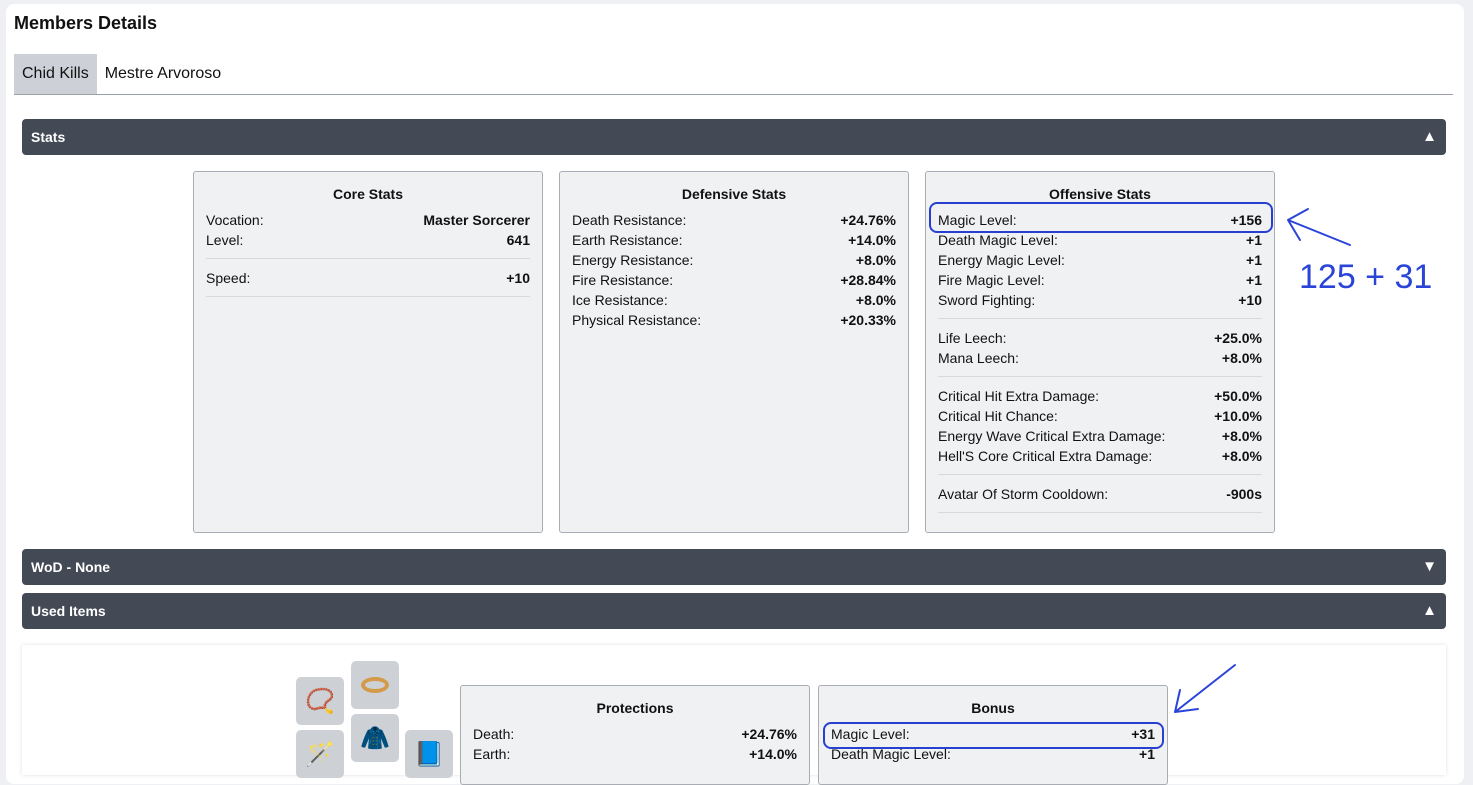 This screenshot has width=1473, height=785. Describe the element at coordinates (368, 278) in the screenshot. I see `stat-row: Speed: +10` at that location.